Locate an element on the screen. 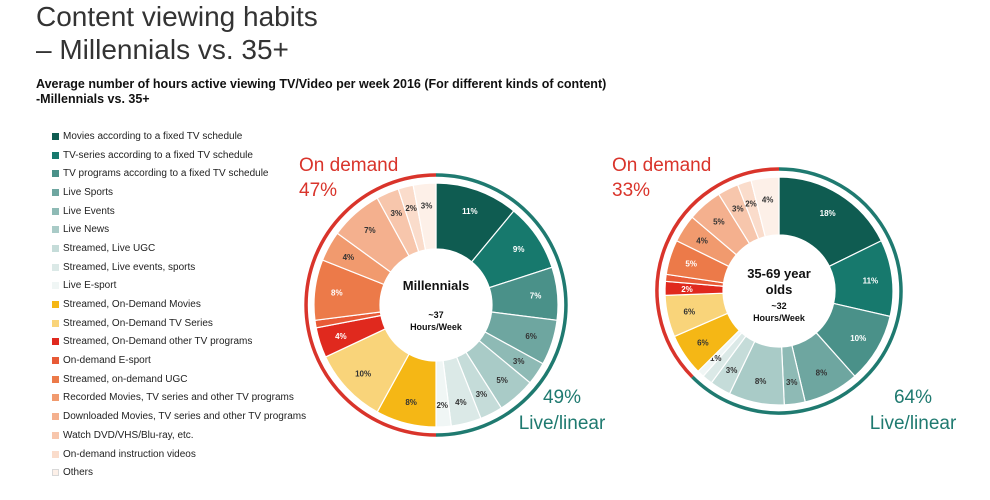 This screenshot has height=500, width=990. legend-item: On-demand instruction videos is located at coordinates (179, 454).